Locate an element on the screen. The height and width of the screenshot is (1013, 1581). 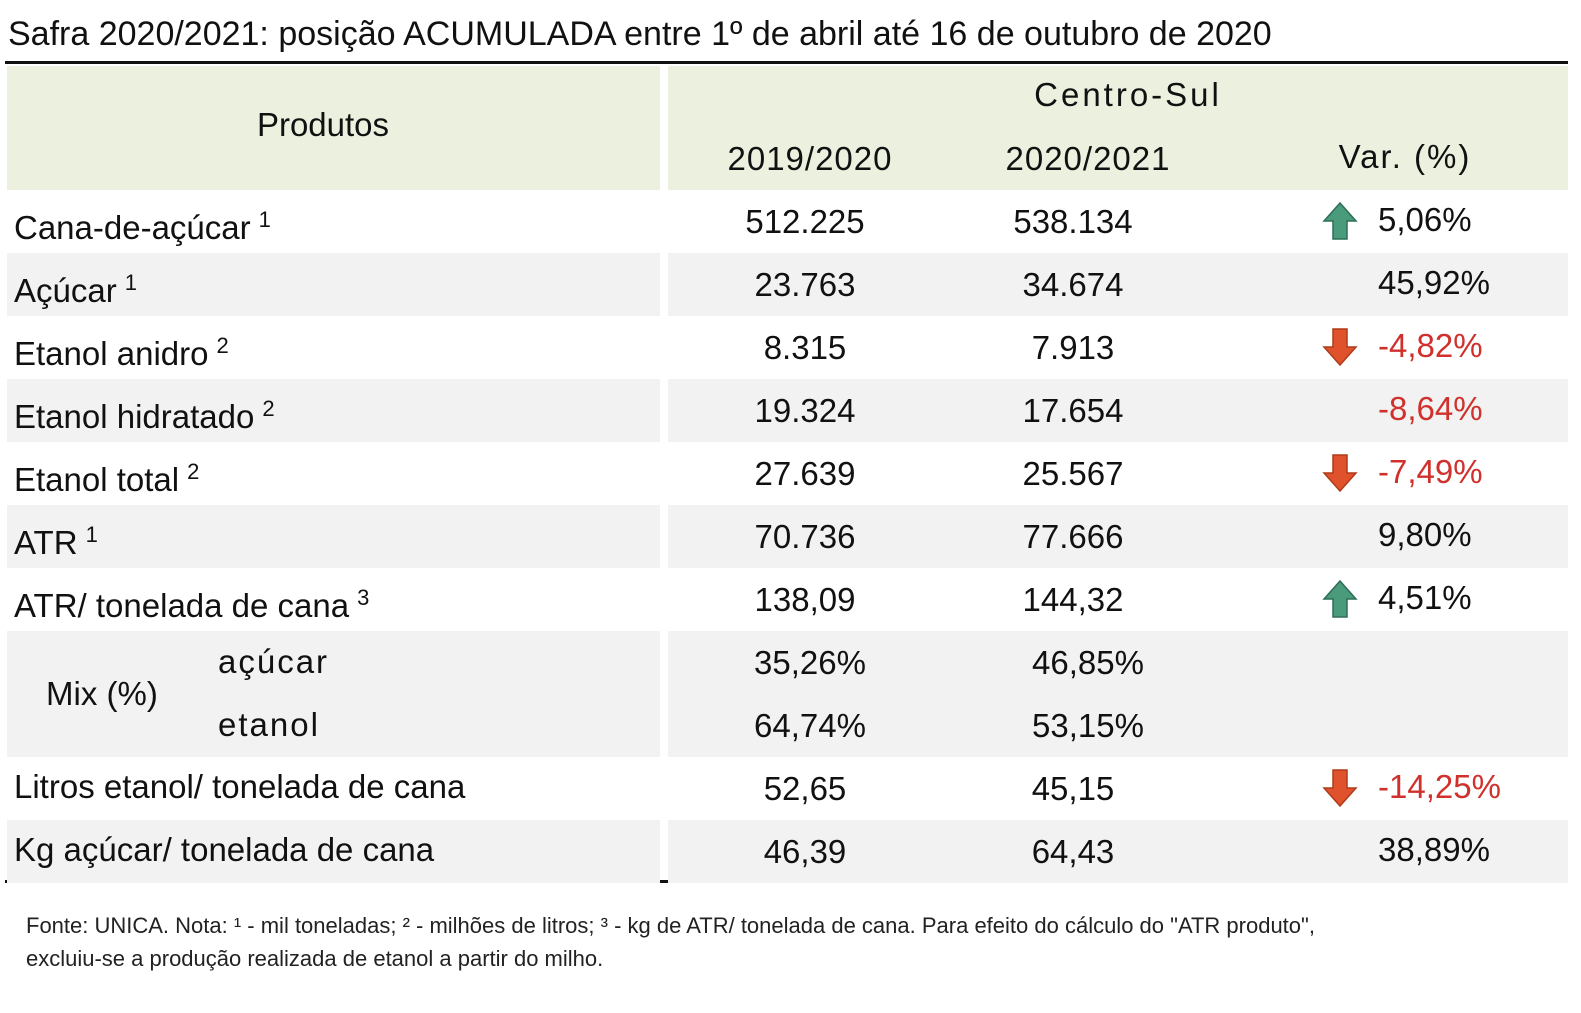
variation: 45,92% is located at coordinates (1434, 282).